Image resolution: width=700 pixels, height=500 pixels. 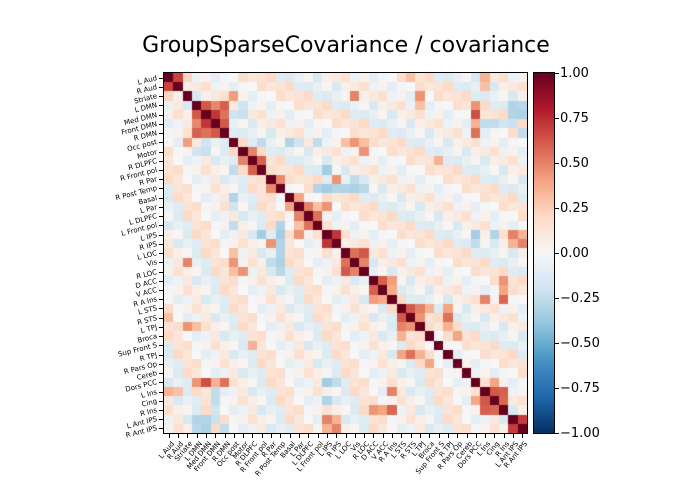 What do you see at coordinates (580, 298) in the screenshot?
I see `colorbar-tick-label: −0.25` at bounding box center [580, 298].